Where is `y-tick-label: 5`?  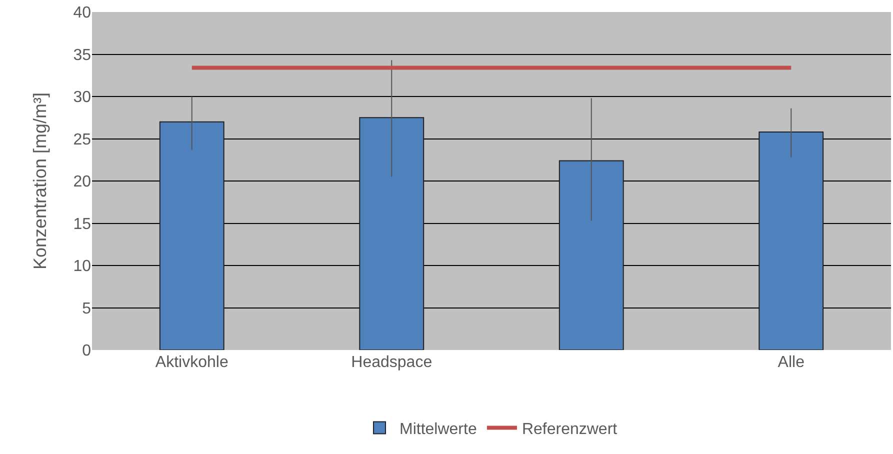 y-tick-label: 5 is located at coordinates (87, 309).